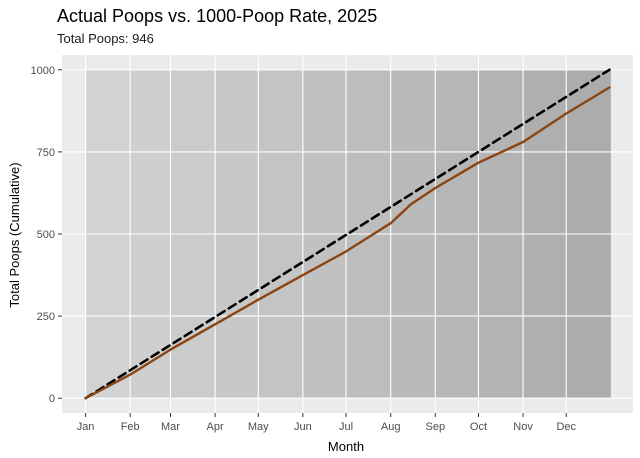  Describe the element at coordinates (215, 427) in the screenshot. I see `x-tick-label: Apr` at that location.